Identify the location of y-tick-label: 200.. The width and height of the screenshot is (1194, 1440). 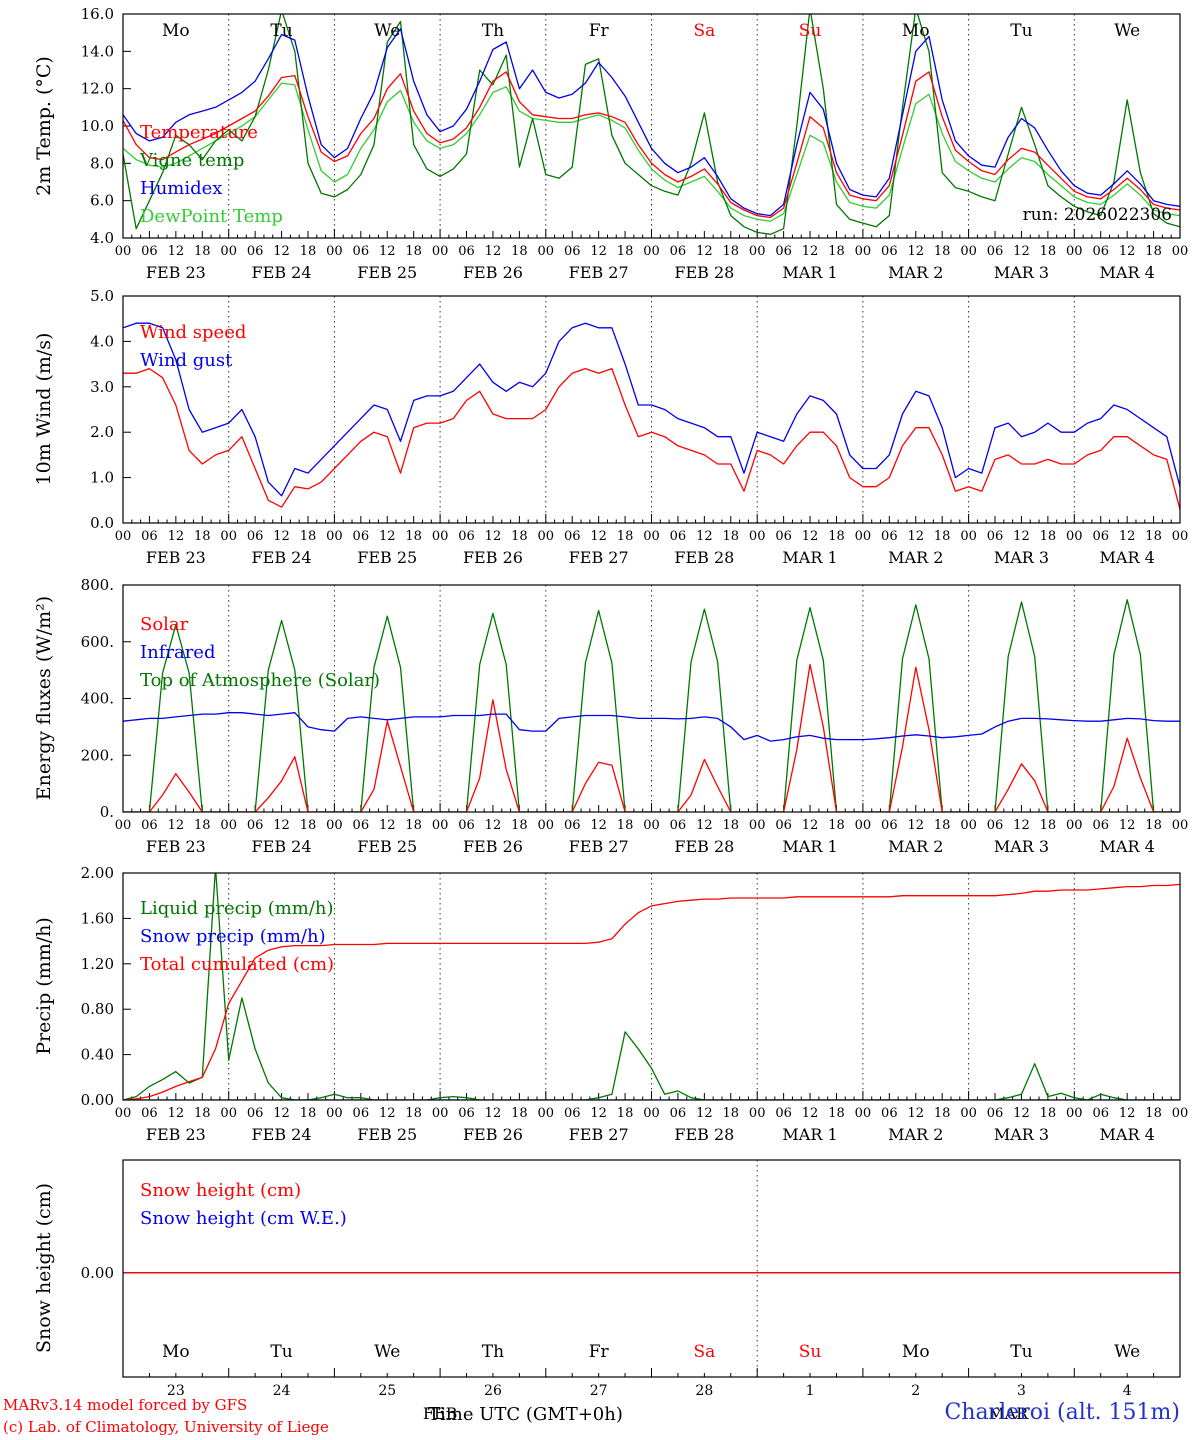
(97, 755).